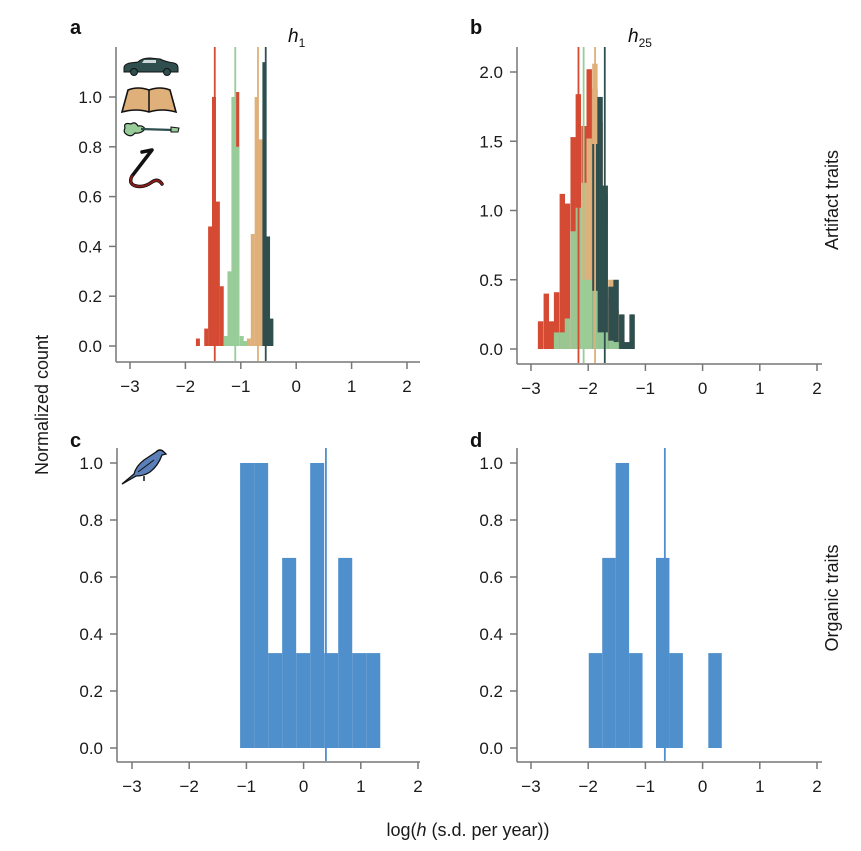 The image size is (861, 851). What do you see at coordinates (491, 520) in the screenshot?
I see `y-tick-label: 0.8` at bounding box center [491, 520].